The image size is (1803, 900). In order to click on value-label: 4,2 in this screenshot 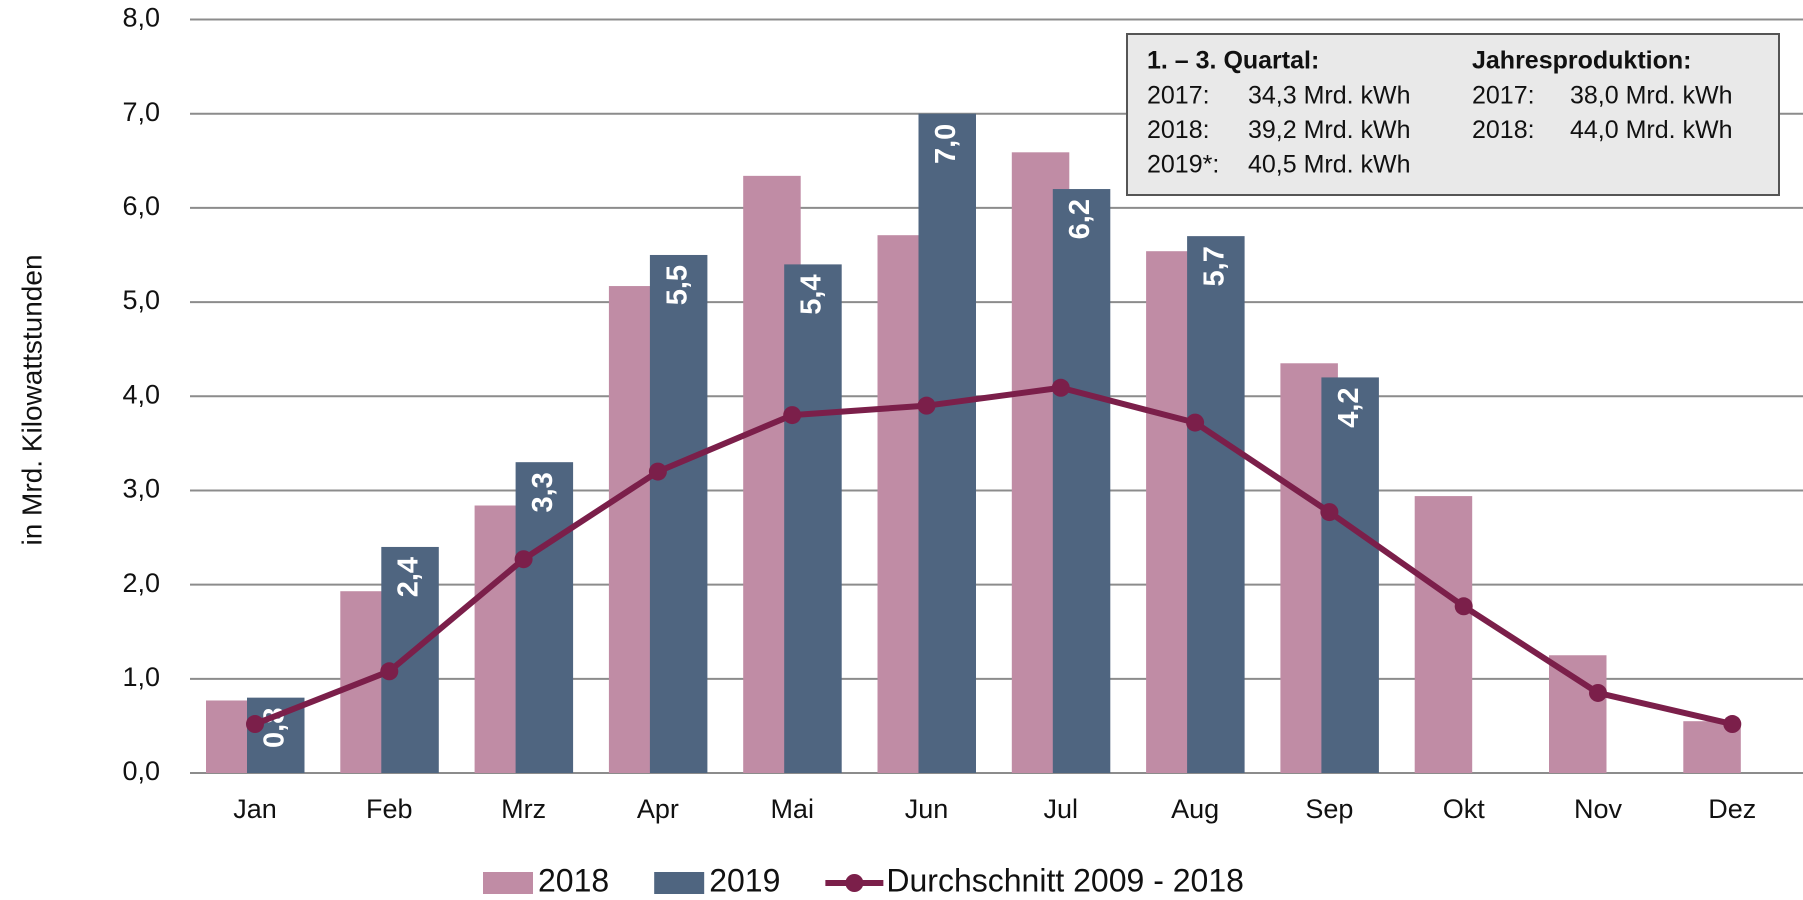, I will do `click(1349, 407)`.